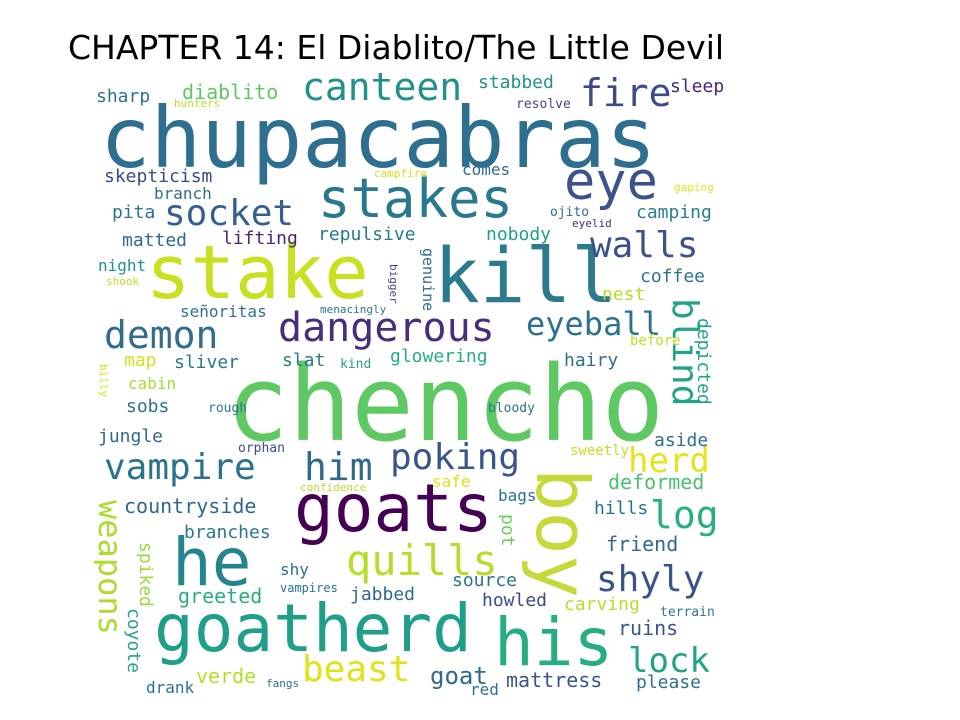  I want to click on word-deformed: deformed, so click(656, 482).